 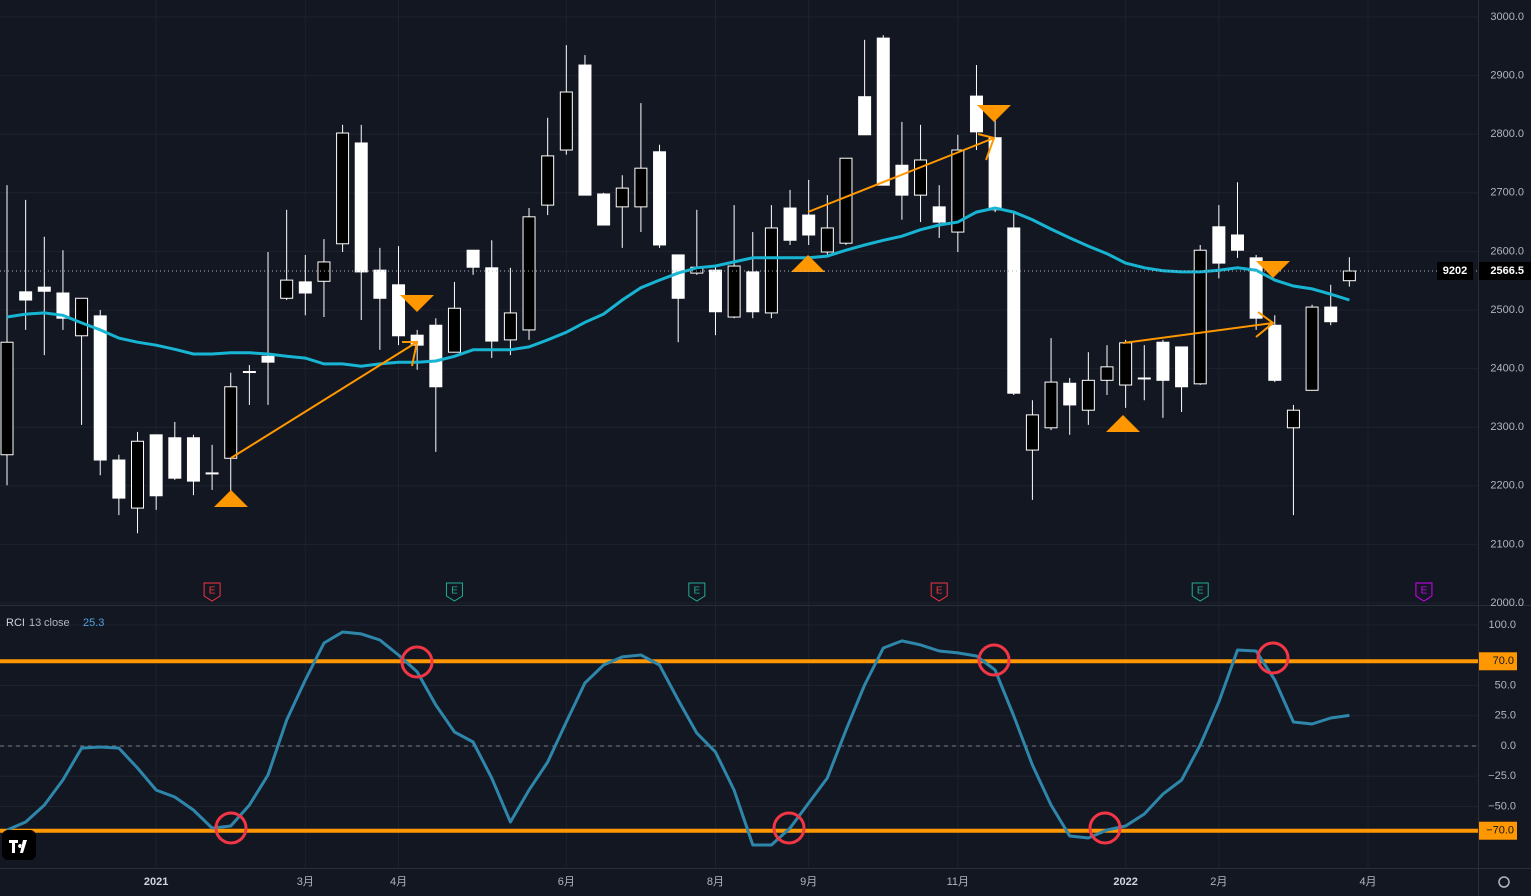 I want to click on y-tick-label: 2300.0, so click(x=1507, y=427).